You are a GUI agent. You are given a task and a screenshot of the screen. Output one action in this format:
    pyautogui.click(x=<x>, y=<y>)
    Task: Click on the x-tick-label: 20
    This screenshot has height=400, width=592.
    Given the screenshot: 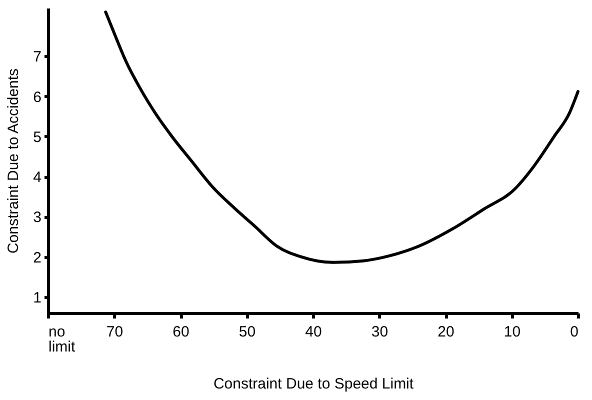 What is the action you would take?
    pyautogui.click(x=446, y=332)
    